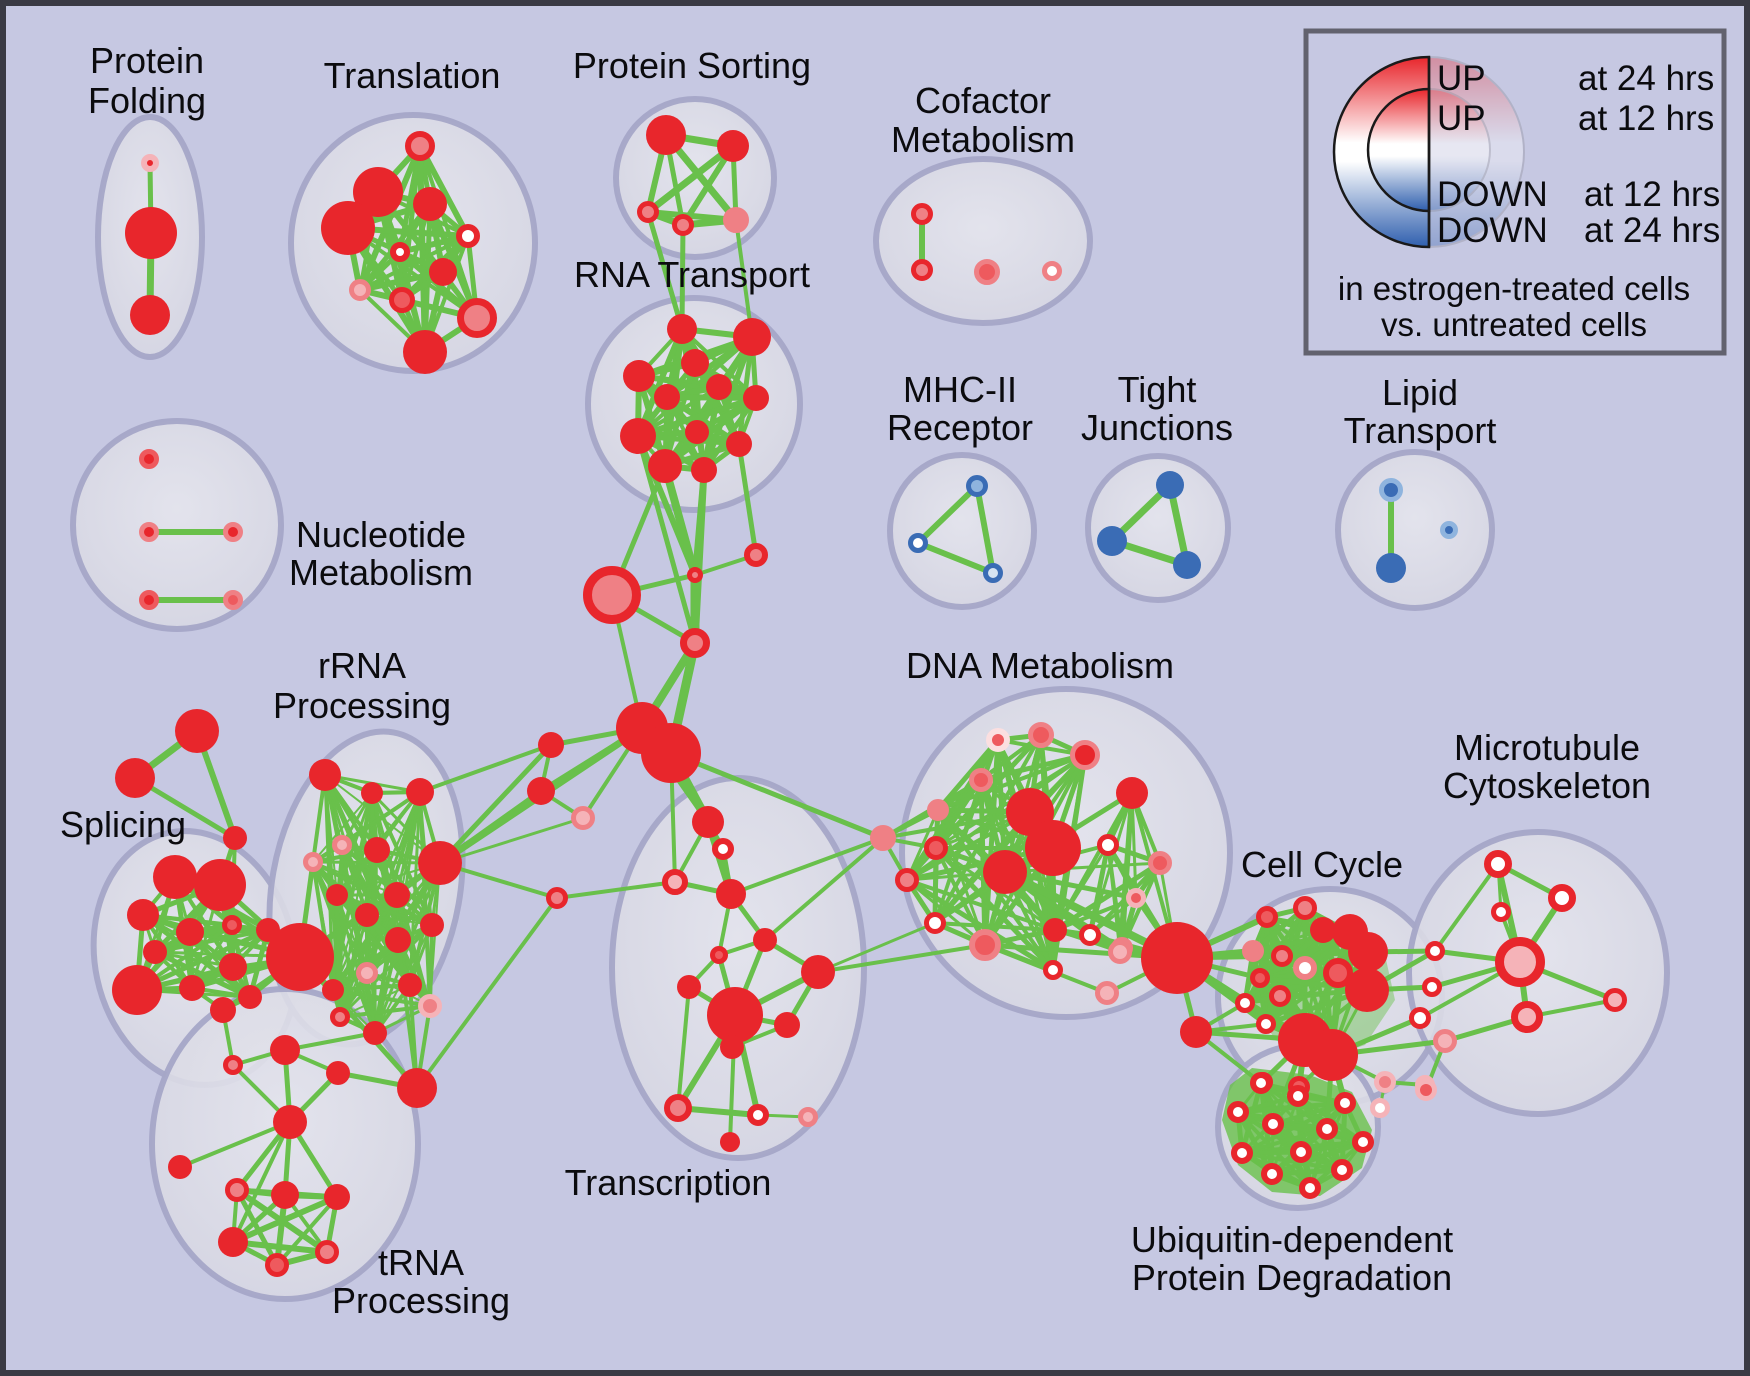  I want to click on graph-node-cc16, so click(1435, 951).